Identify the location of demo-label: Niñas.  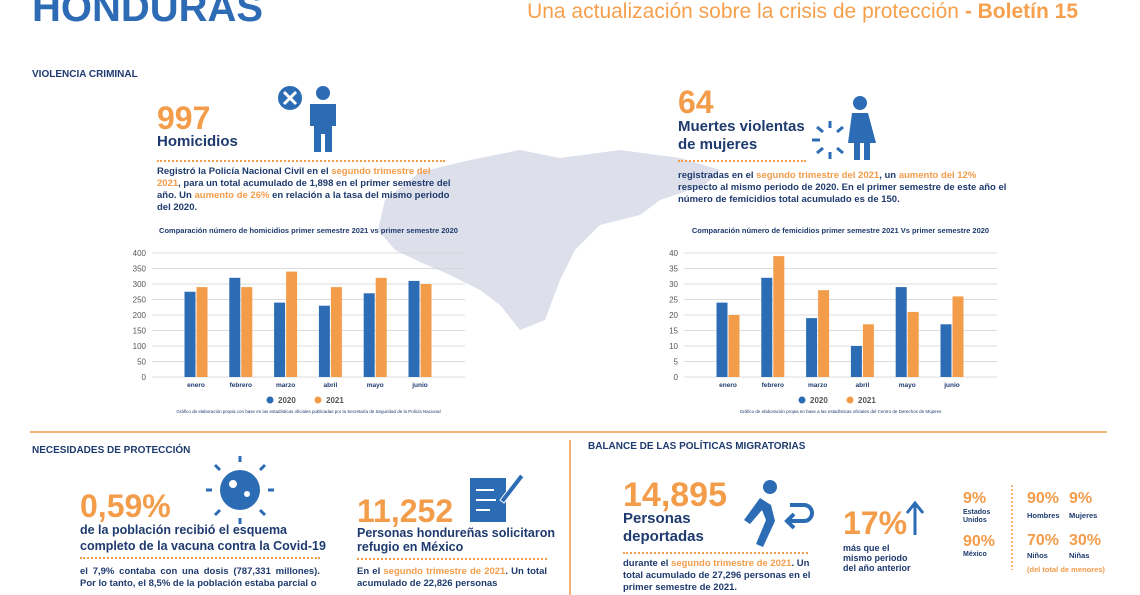
(1079, 555).